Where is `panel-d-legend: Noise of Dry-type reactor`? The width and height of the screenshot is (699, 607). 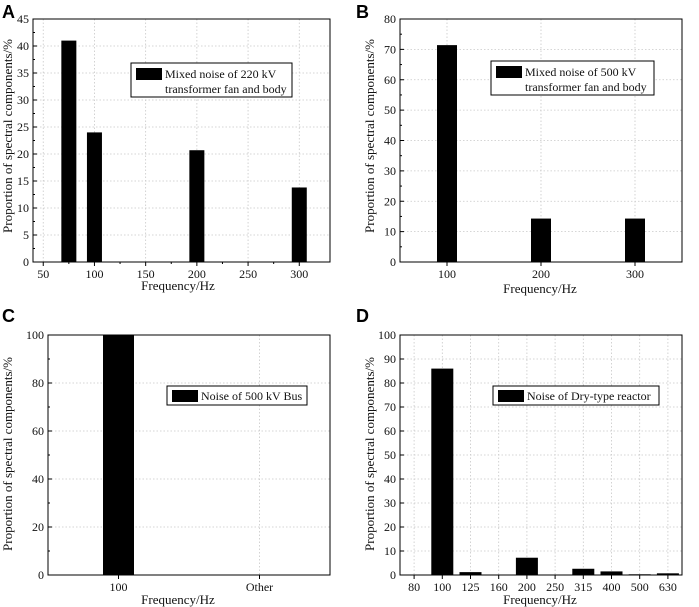 panel-d-legend: Noise of Dry-type reactor is located at coordinates (576, 395).